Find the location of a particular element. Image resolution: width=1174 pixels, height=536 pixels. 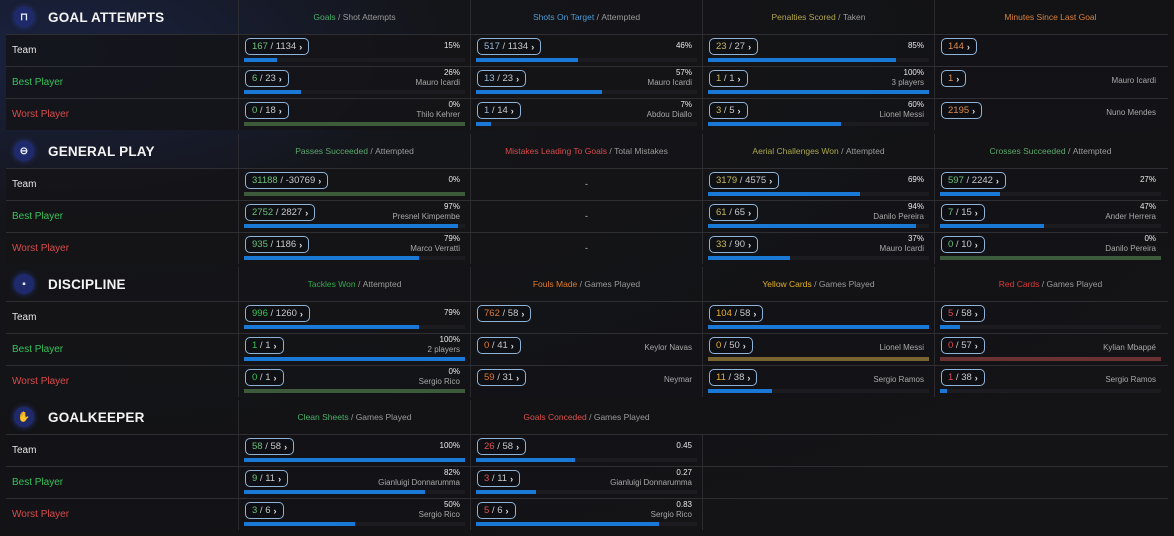

stat-detail-button: 6 / 23 › is located at coordinates (267, 78).